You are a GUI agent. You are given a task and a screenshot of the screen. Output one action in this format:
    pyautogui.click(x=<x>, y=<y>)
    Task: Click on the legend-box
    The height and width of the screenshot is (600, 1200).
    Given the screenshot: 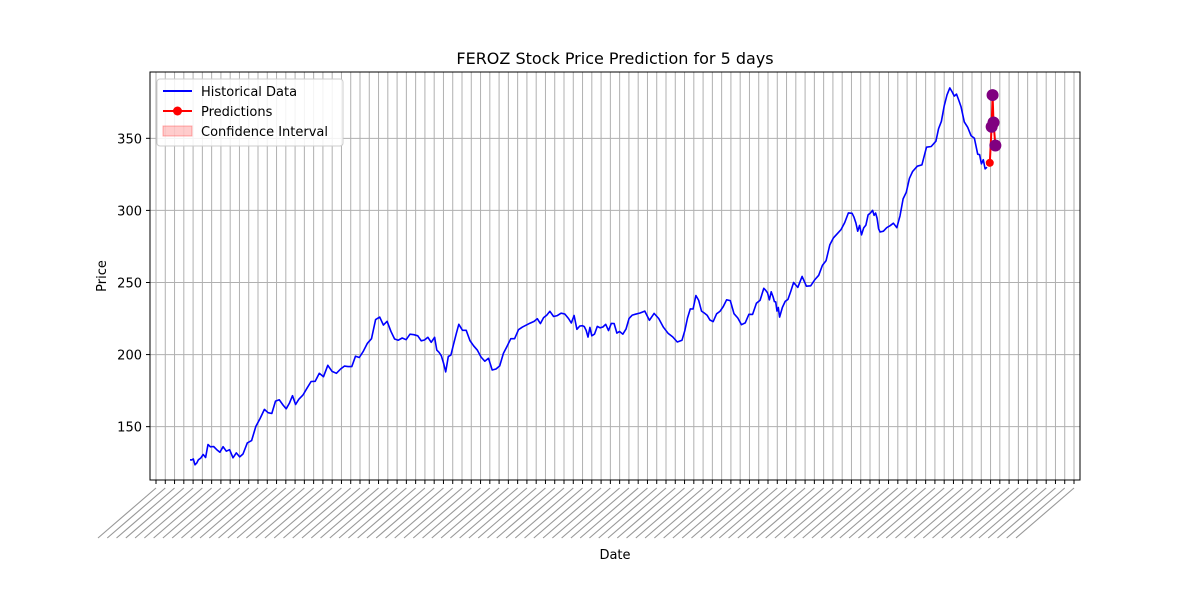 What is the action you would take?
    pyautogui.click(x=250, y=112)
    